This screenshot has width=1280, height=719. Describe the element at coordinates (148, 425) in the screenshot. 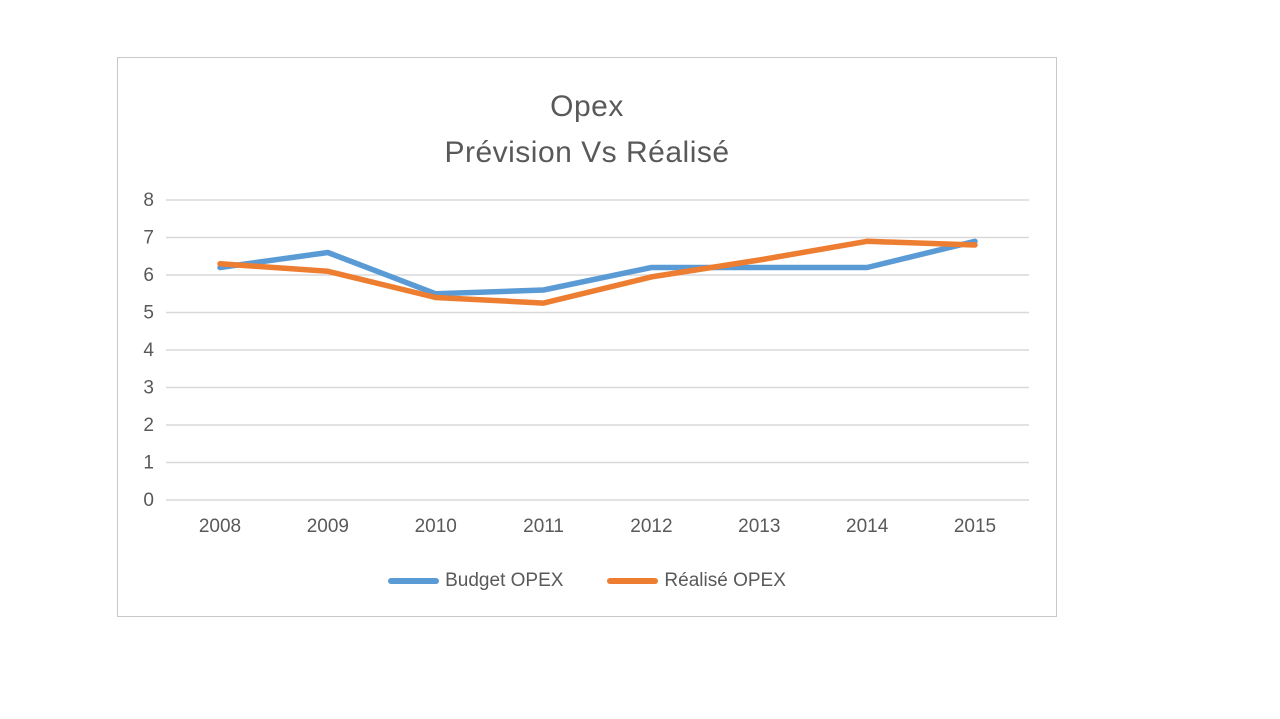

I see `y-axis-tick-label-2: 2` at that location.